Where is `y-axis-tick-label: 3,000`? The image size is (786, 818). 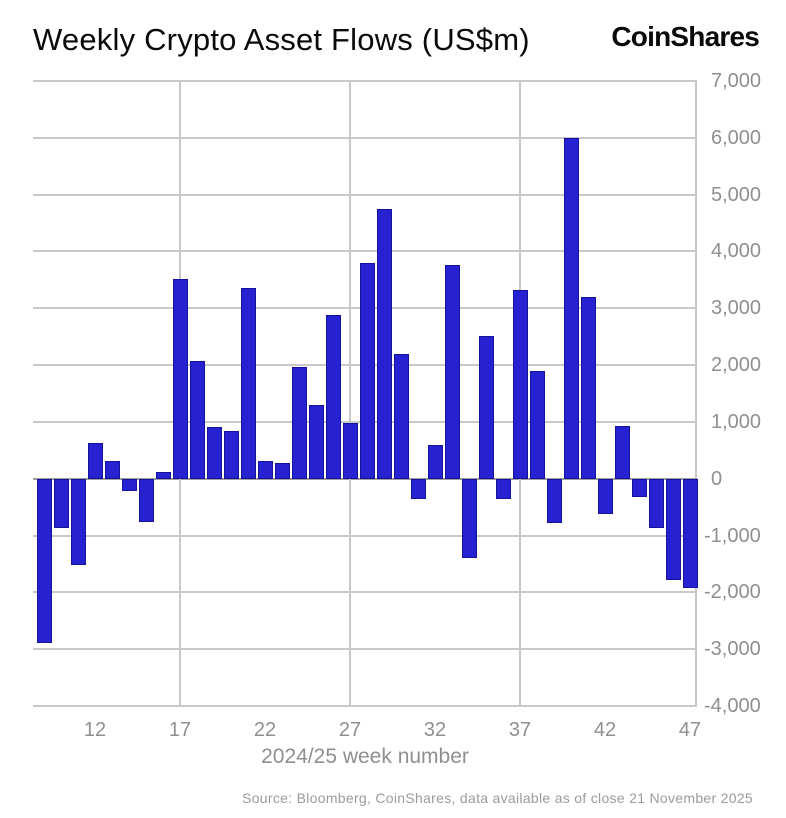 y-axis-tick-label: 3,000 is located at coordinates (736, 308).